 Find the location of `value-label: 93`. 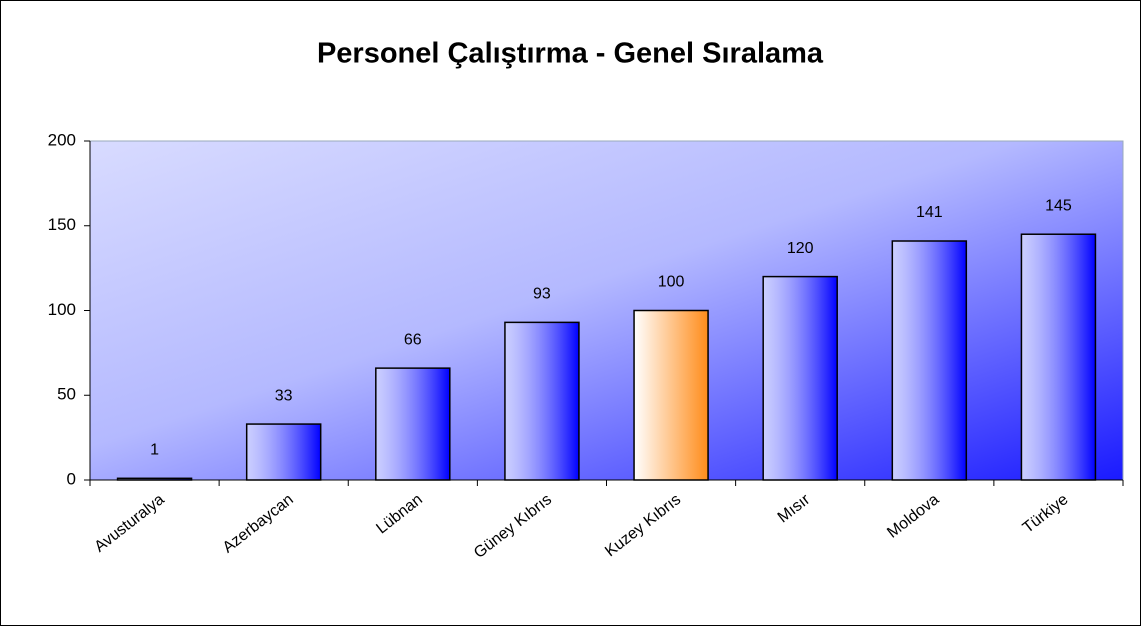

value-label: 93 is located at coordinates (542, 294).